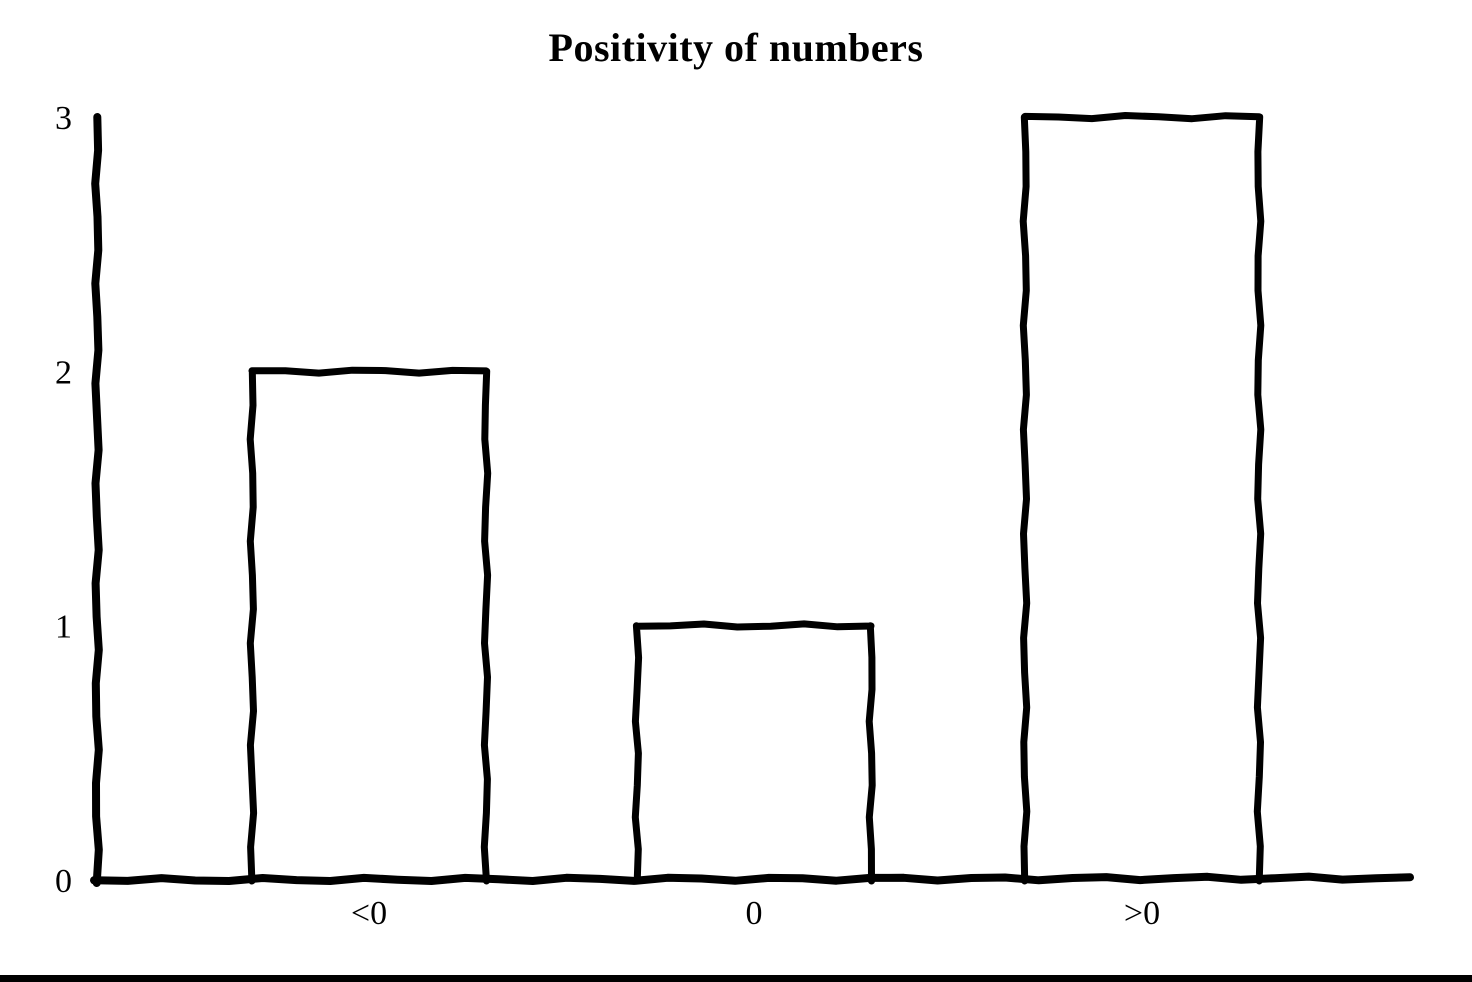 The height and width of the screenshot is (982, 1472). What do you see at coordinates (754, 913) in the screenshot?
I see `x-tick-label-0: 0` at bounding box center [754, 913].